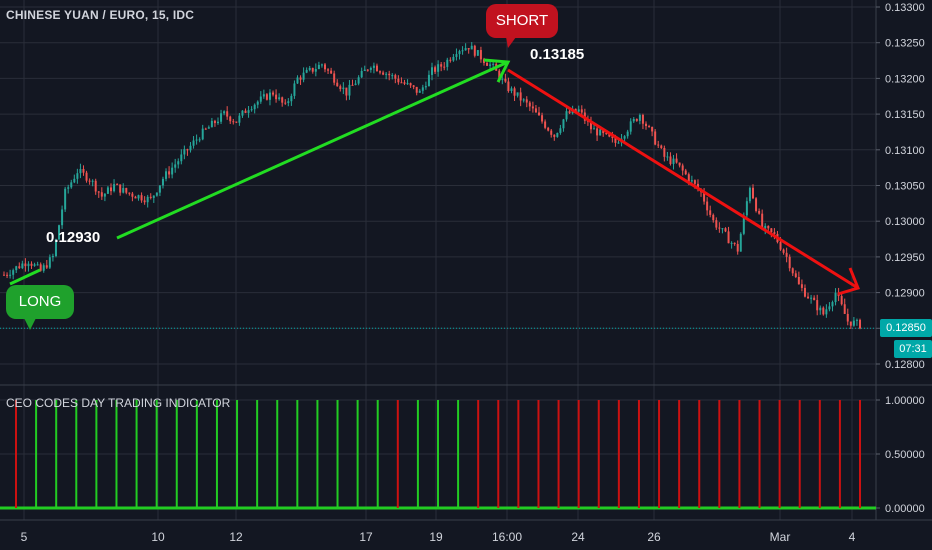  What do you see at coordinates (905, 294) in the screenshot?
I see `price-axis-label: 0.12900` at bounding box center [905, 294].